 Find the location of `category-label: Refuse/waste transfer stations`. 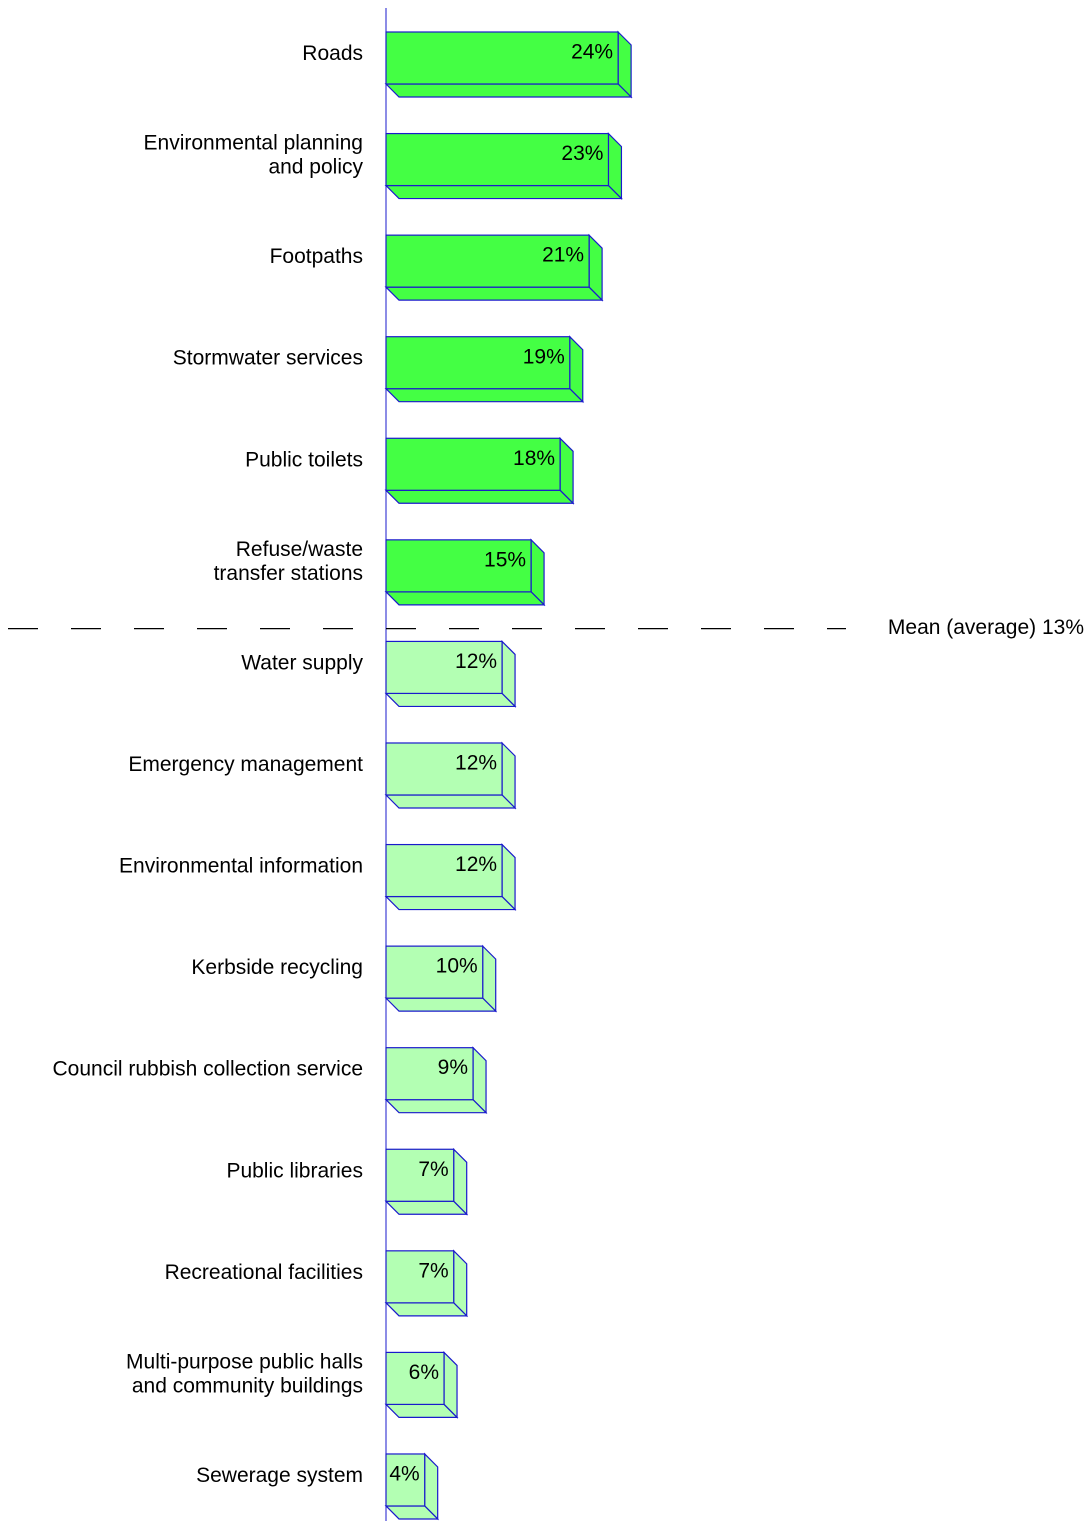

category-label: Refuse/waste transfer stations is located at coordinates (288, 560).